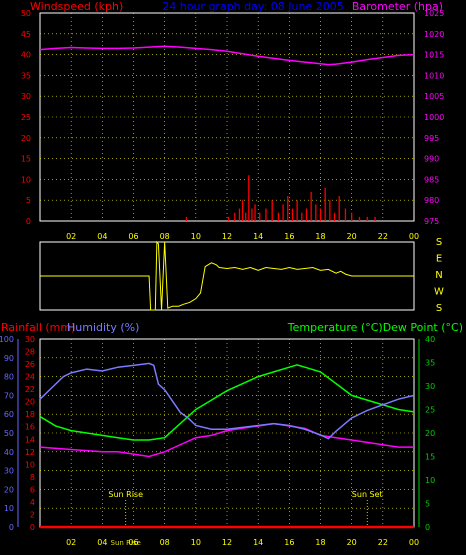 Image resolution: width=466 pixels, height=555 pixels. I want to click on temperature-line, so click(227, 402).